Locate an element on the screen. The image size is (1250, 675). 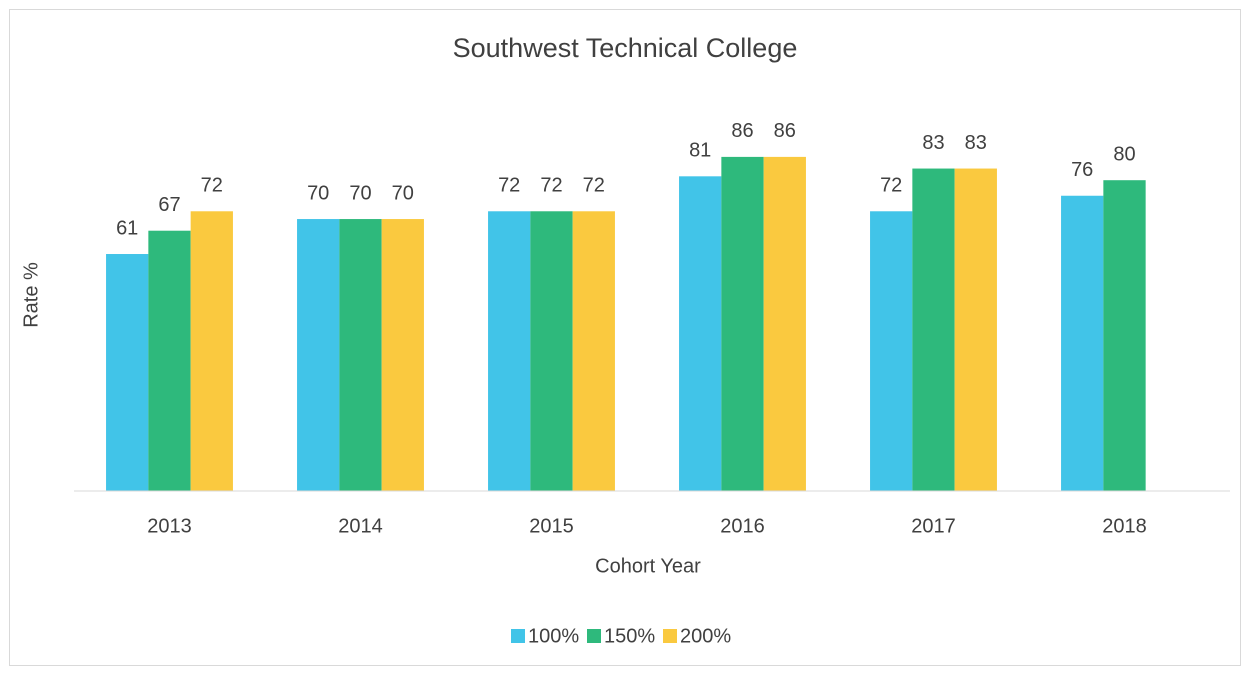
x-tick-label: 2016 is located at coordinates (742, 526).